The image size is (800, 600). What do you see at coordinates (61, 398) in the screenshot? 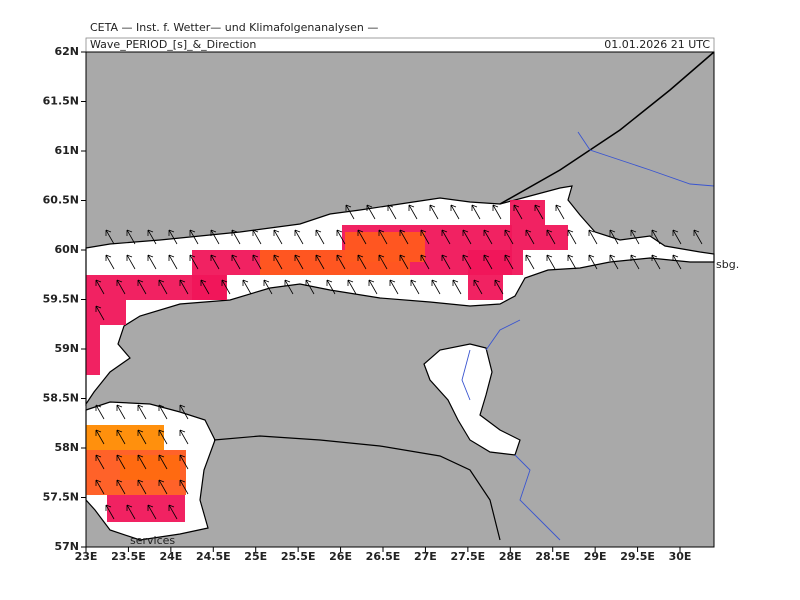
I see `y-tick-label: 58.5N` at bounding box center [61, 398].